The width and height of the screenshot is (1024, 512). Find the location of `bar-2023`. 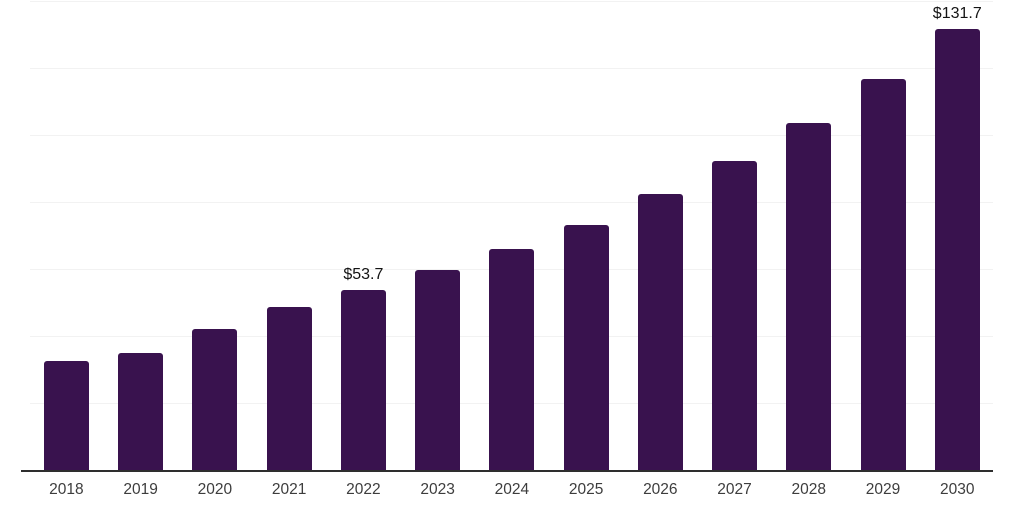

bar-2023 is located at coordinates (438, 370).